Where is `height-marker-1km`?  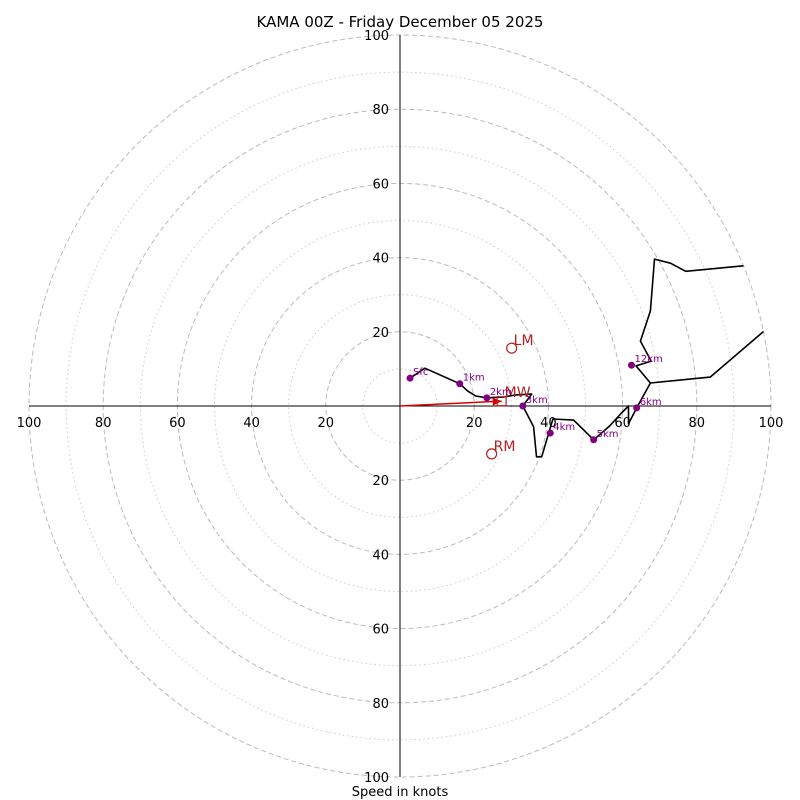
height-marker-1km is located at coordinates (460, 384).